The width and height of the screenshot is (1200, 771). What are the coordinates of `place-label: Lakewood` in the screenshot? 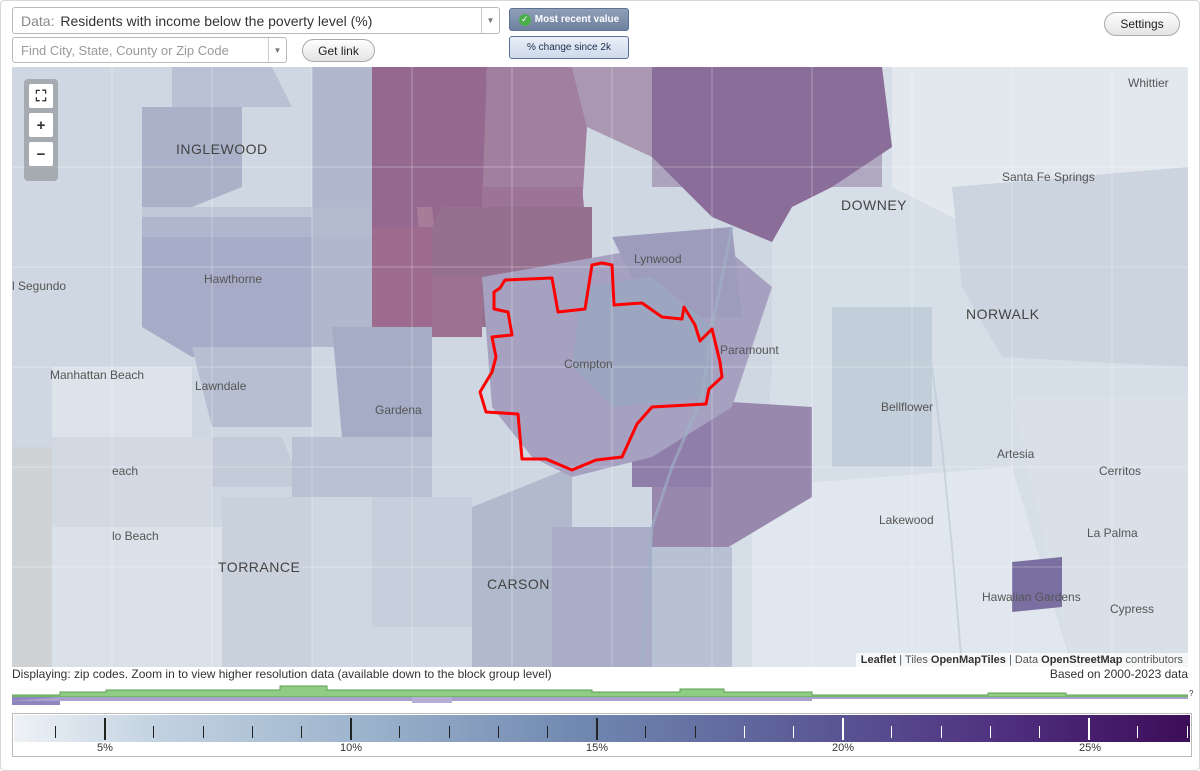 It's located at (906, 520).